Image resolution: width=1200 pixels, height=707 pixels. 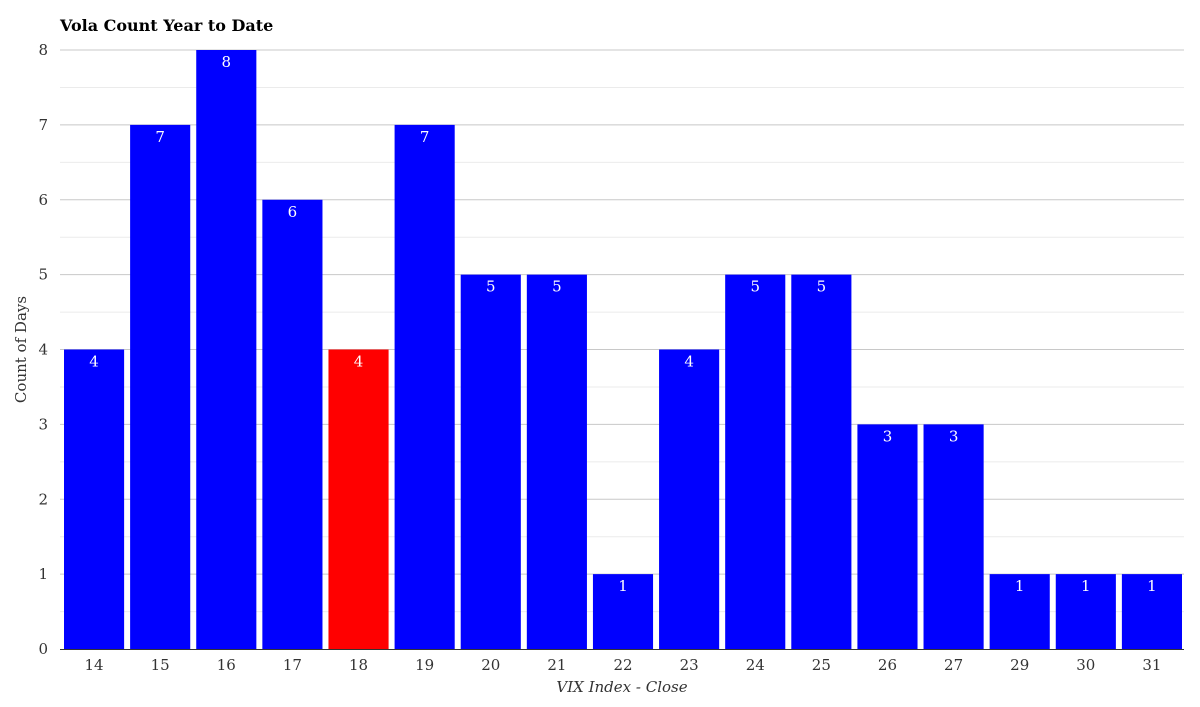 I want to click on x-tick-label-31: 31, so click(x=1151, y=665).